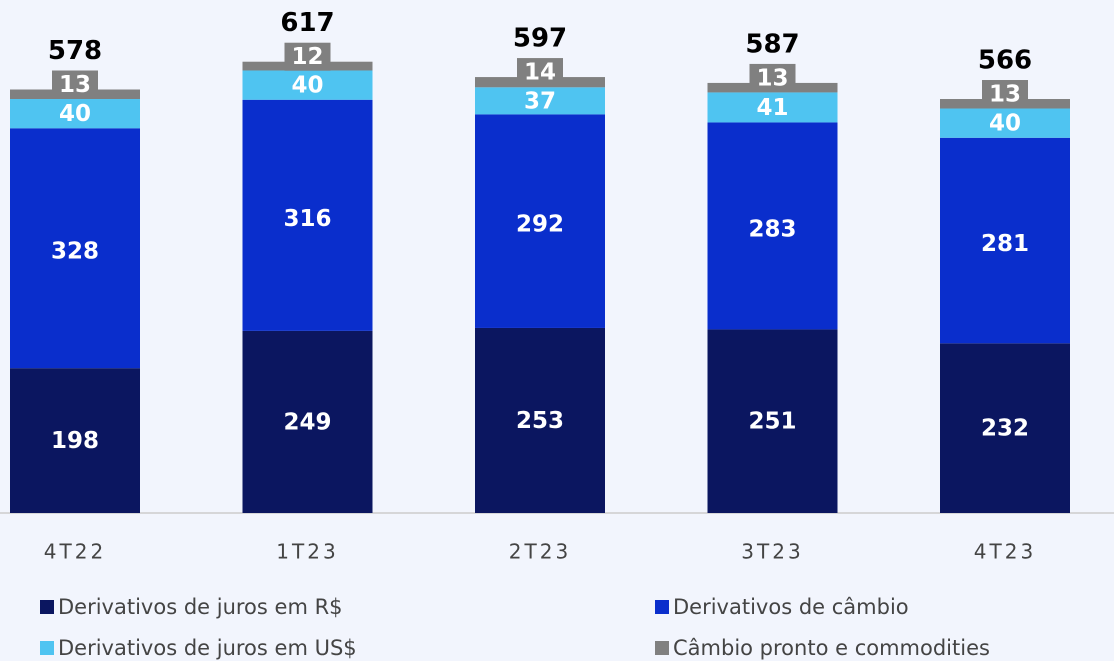 The image size is (1114, 661). I want to click on data-label: 249, so click(307, 422).